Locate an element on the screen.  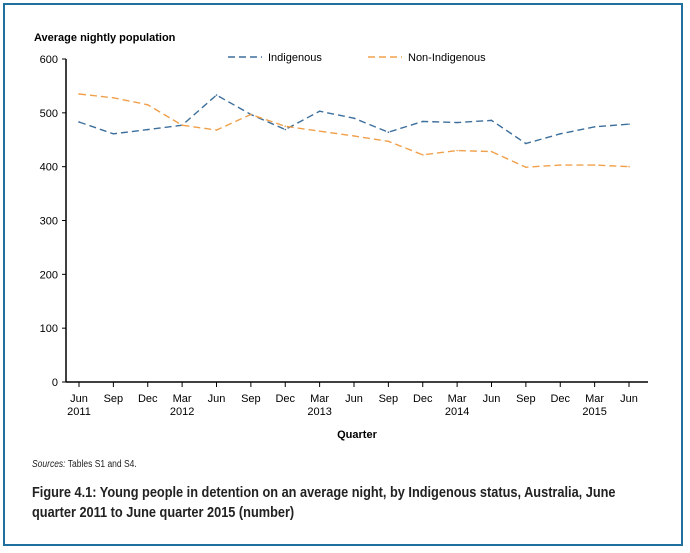
y-axis-title: Average nightly population is located at coordinates (105, 38).